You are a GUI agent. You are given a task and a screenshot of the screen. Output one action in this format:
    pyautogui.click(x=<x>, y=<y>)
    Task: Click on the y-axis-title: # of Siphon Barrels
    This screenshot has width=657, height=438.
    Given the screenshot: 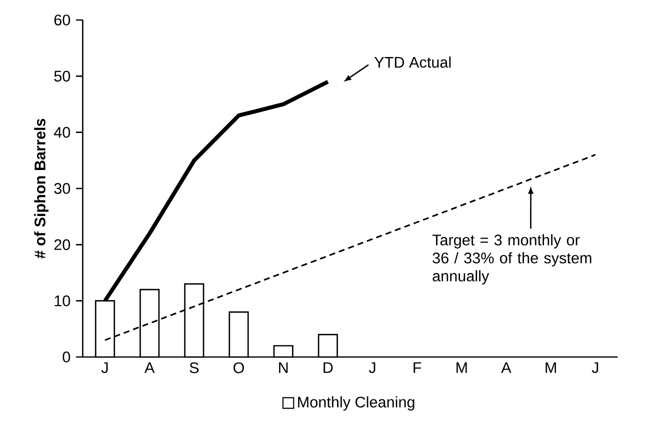 What is the action you would take?
    pyautogui.click(x=41, y=188)
    